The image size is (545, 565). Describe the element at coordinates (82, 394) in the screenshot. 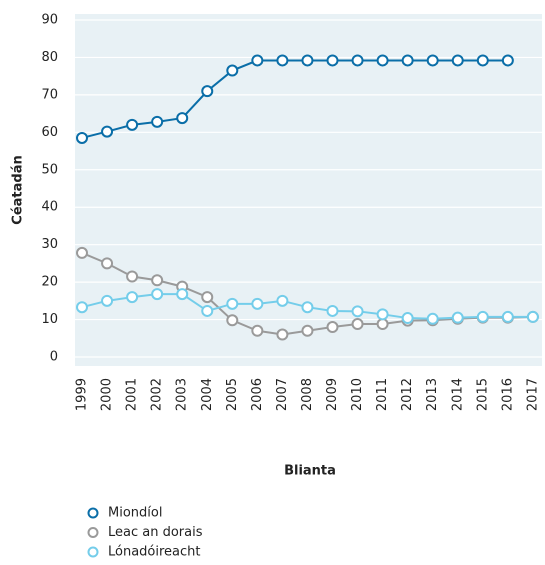

I see `x-tick-label: 1999` at that location.